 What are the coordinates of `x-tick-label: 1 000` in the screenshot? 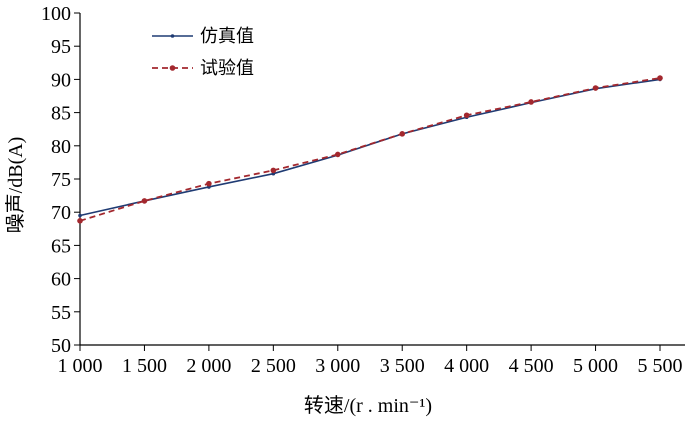 It's located at (80, 366).